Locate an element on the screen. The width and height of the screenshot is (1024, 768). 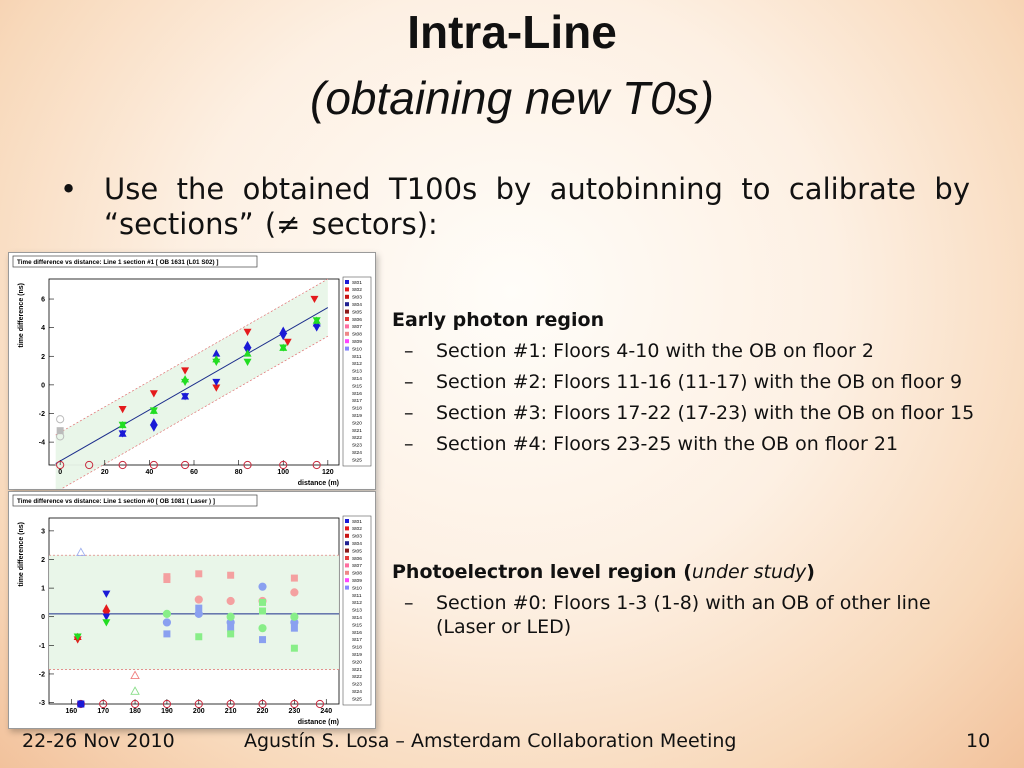
legend-entry: St09 is located at coordinates (357, 581).